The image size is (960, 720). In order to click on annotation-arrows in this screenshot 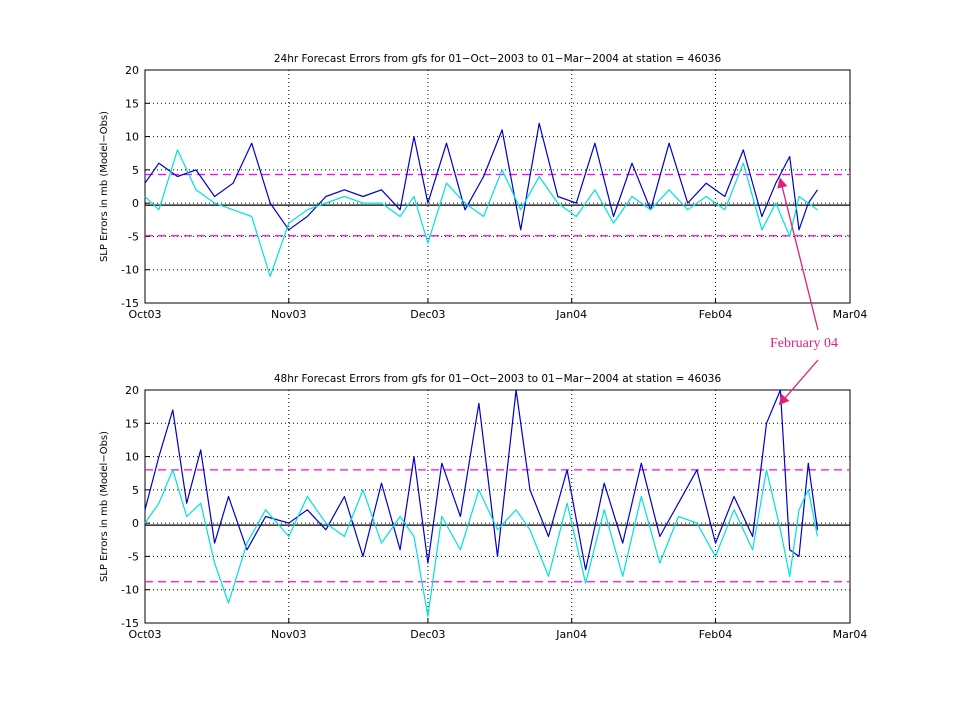, I will do `click(798, 291)`.